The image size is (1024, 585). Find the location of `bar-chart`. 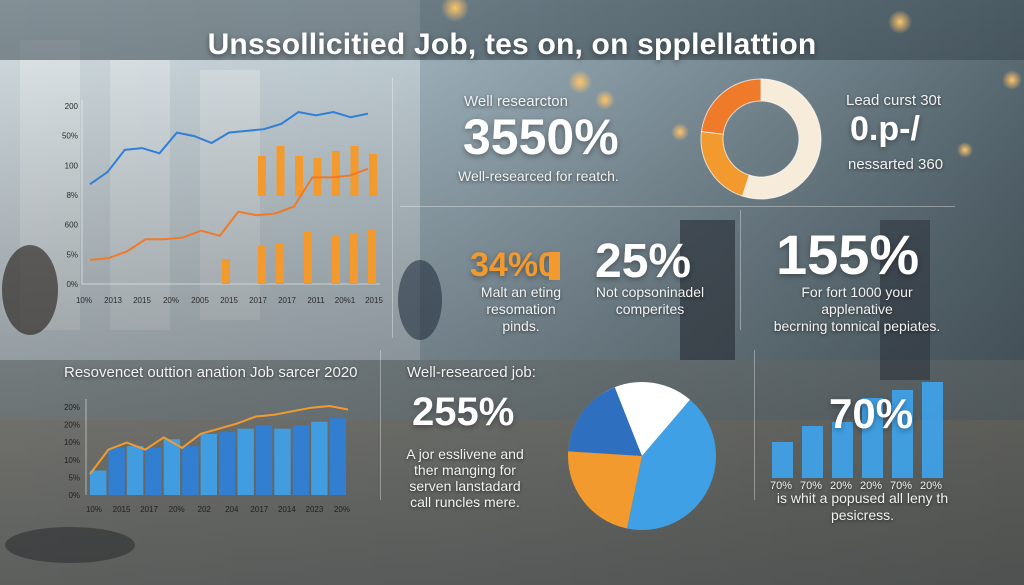

bar-chart is located at coordinates (857, 430).